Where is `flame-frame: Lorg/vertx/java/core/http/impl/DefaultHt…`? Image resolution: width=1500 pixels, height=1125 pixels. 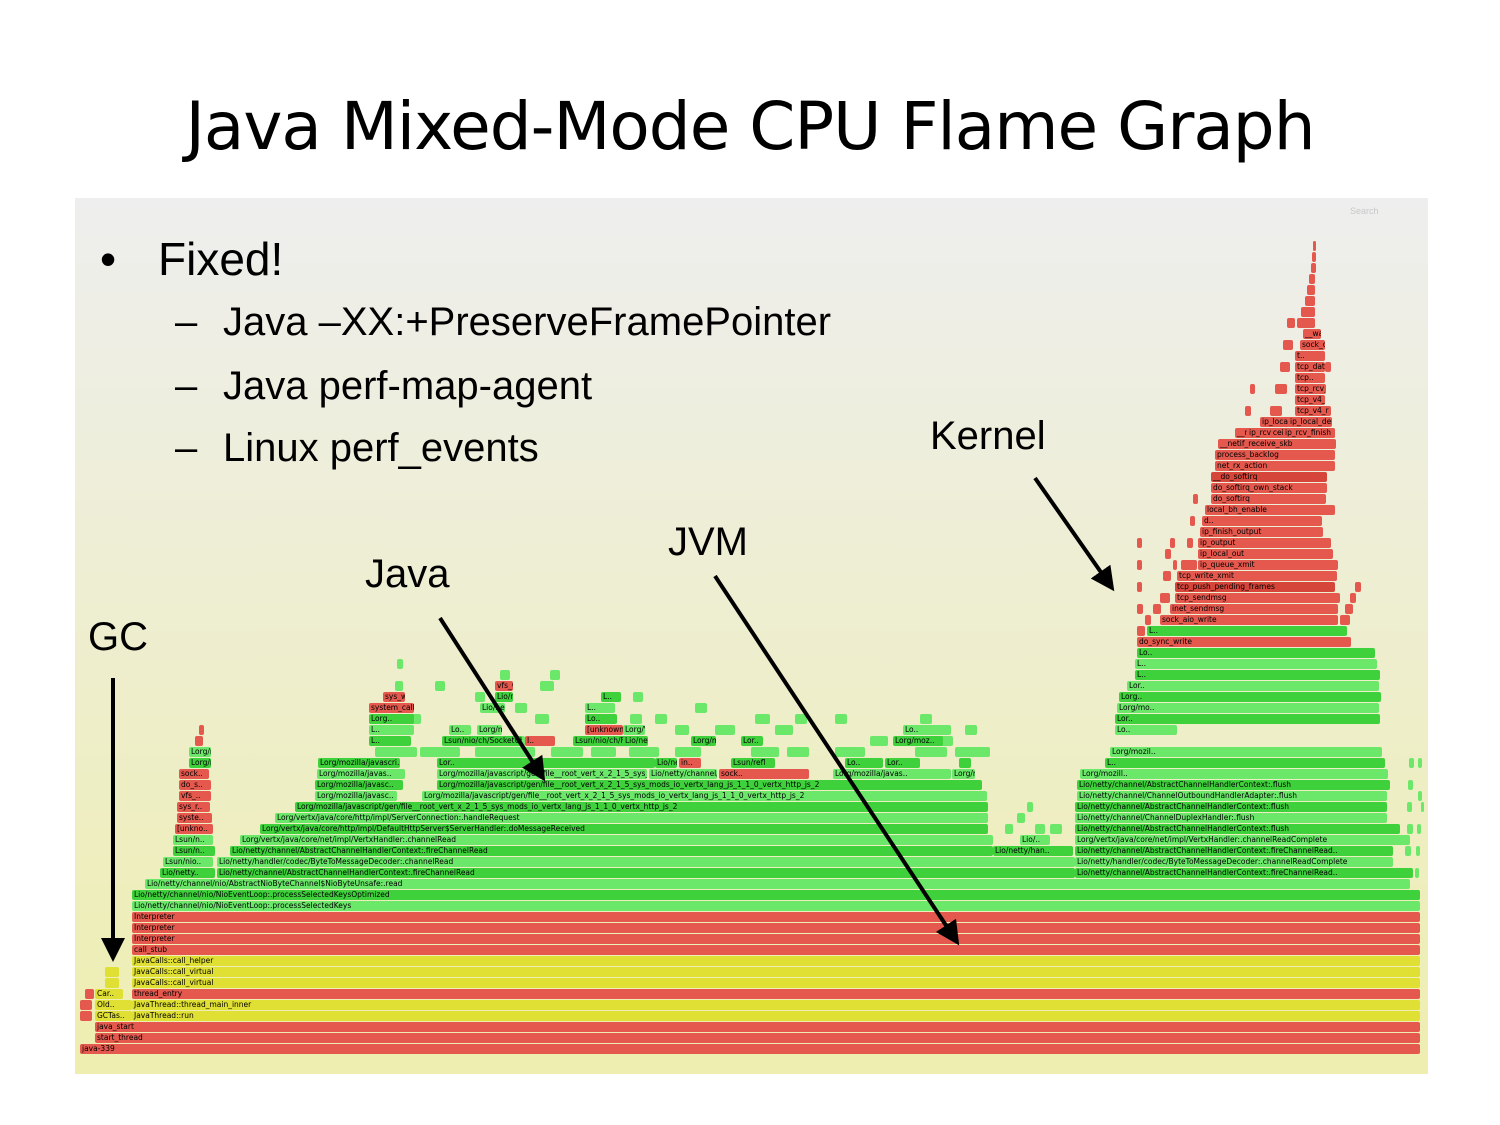
flame-frame: Lorg/vertx/java/core/http/impl/DefaultHt… is located at coordinates (624, 829).